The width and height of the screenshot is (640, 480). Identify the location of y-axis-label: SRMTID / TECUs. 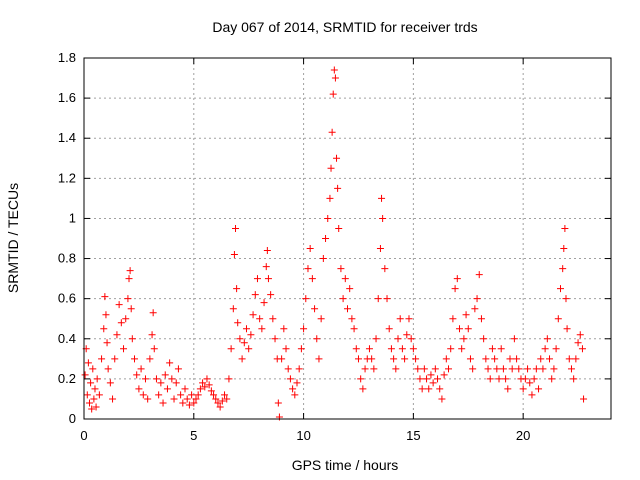
(13, 238).